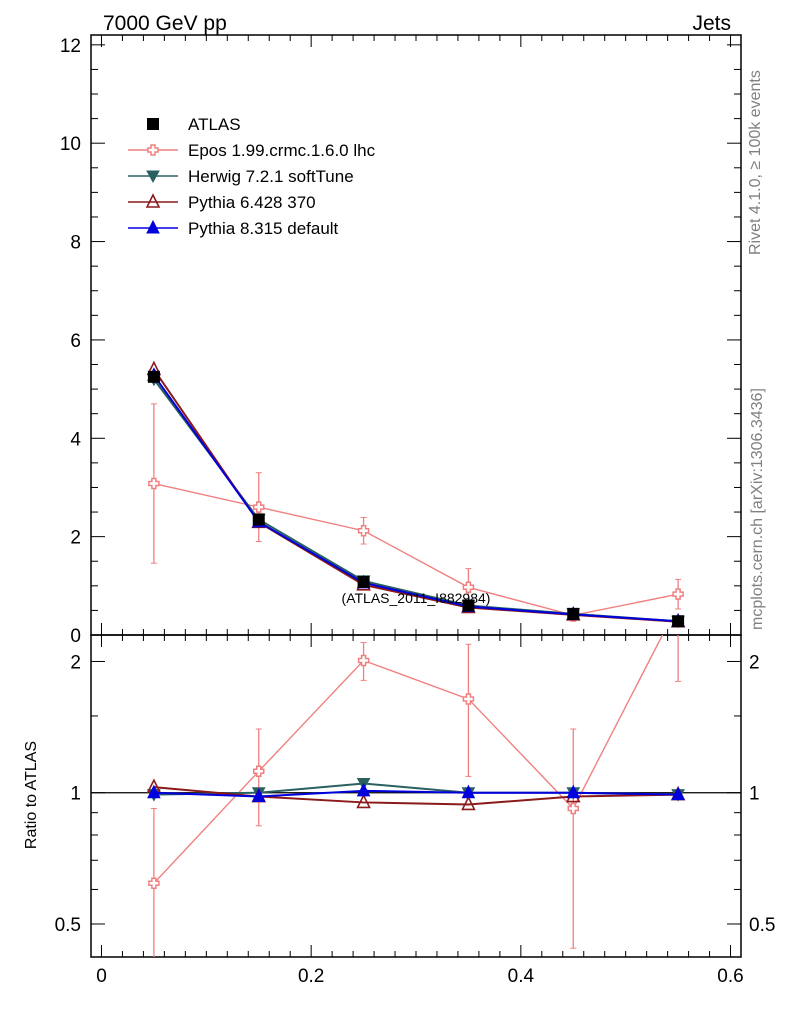 The image size is (786, 1024). I want to click on legend-label: Pythia 6.428 370, so click(252, 202).